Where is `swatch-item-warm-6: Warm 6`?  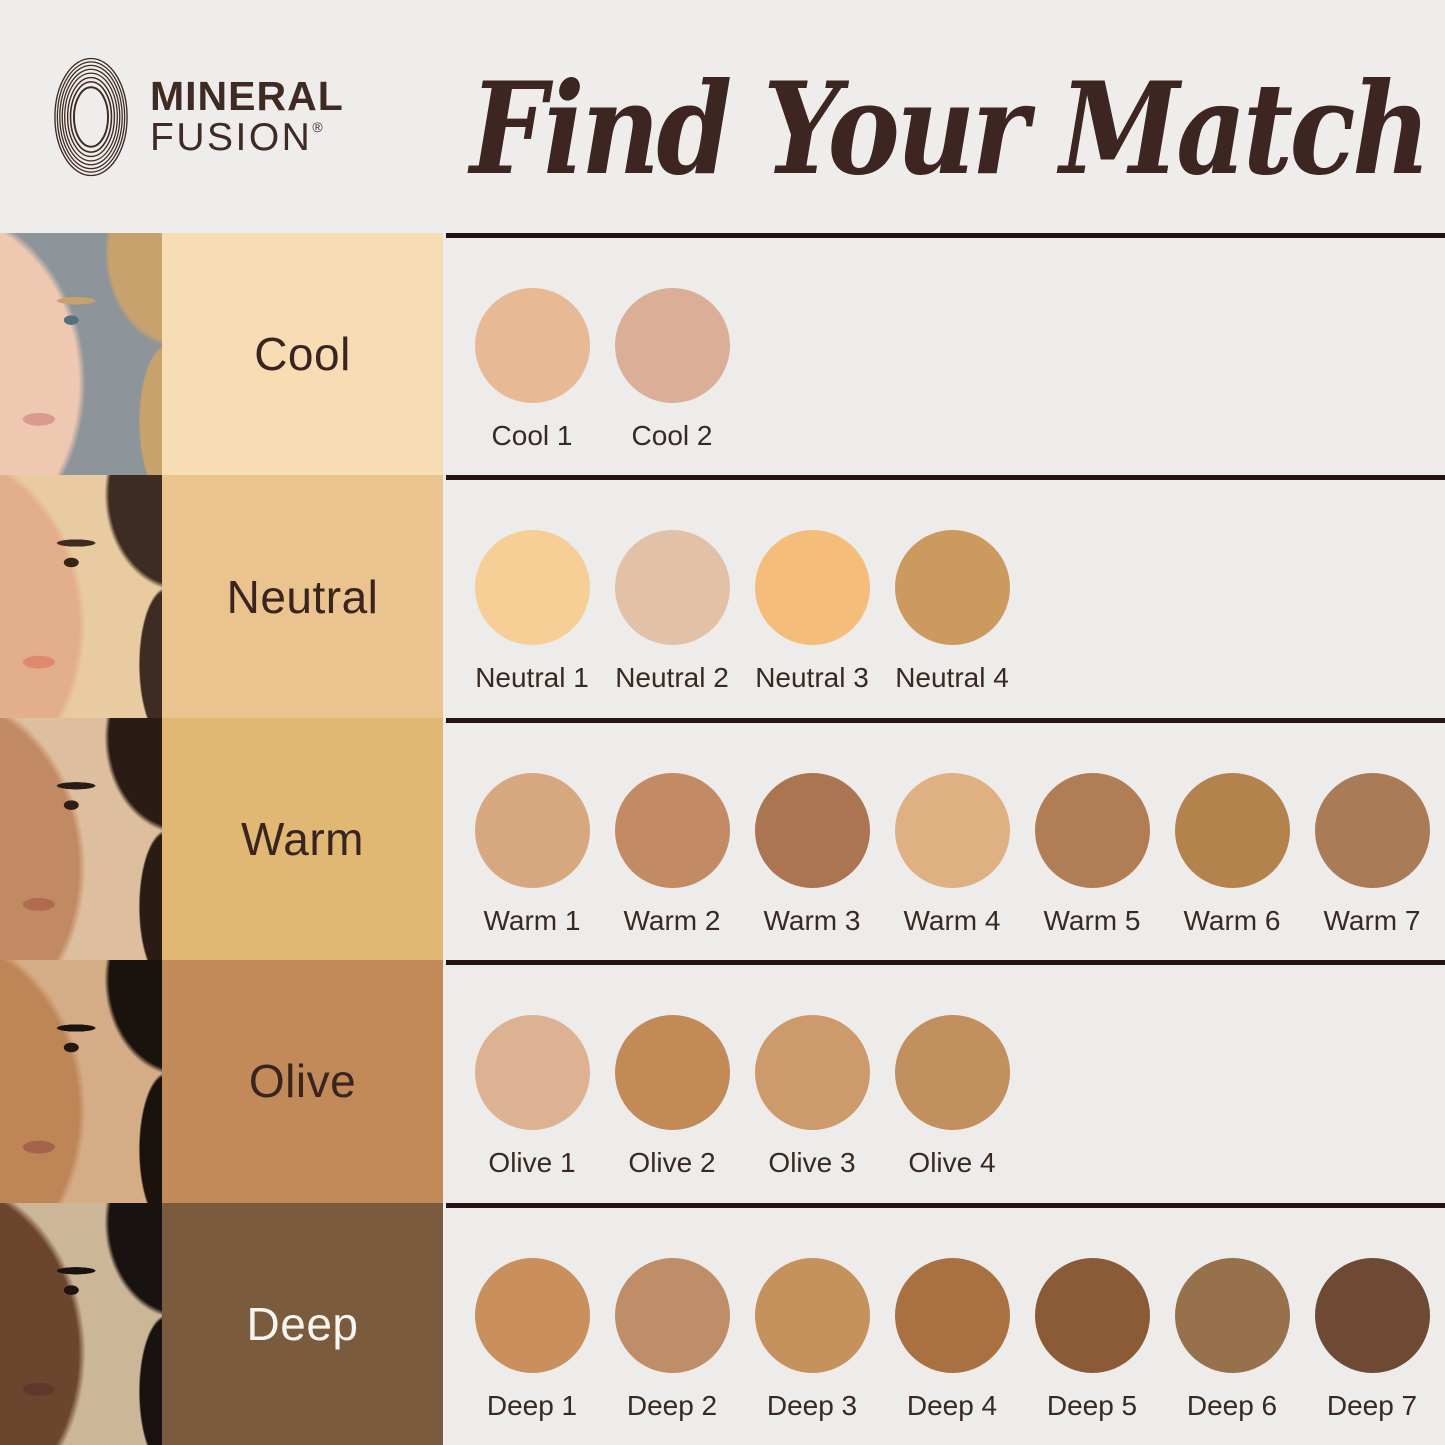 swatch-item-warm-6: Warm 6 is located at coordinates (1232, 854).